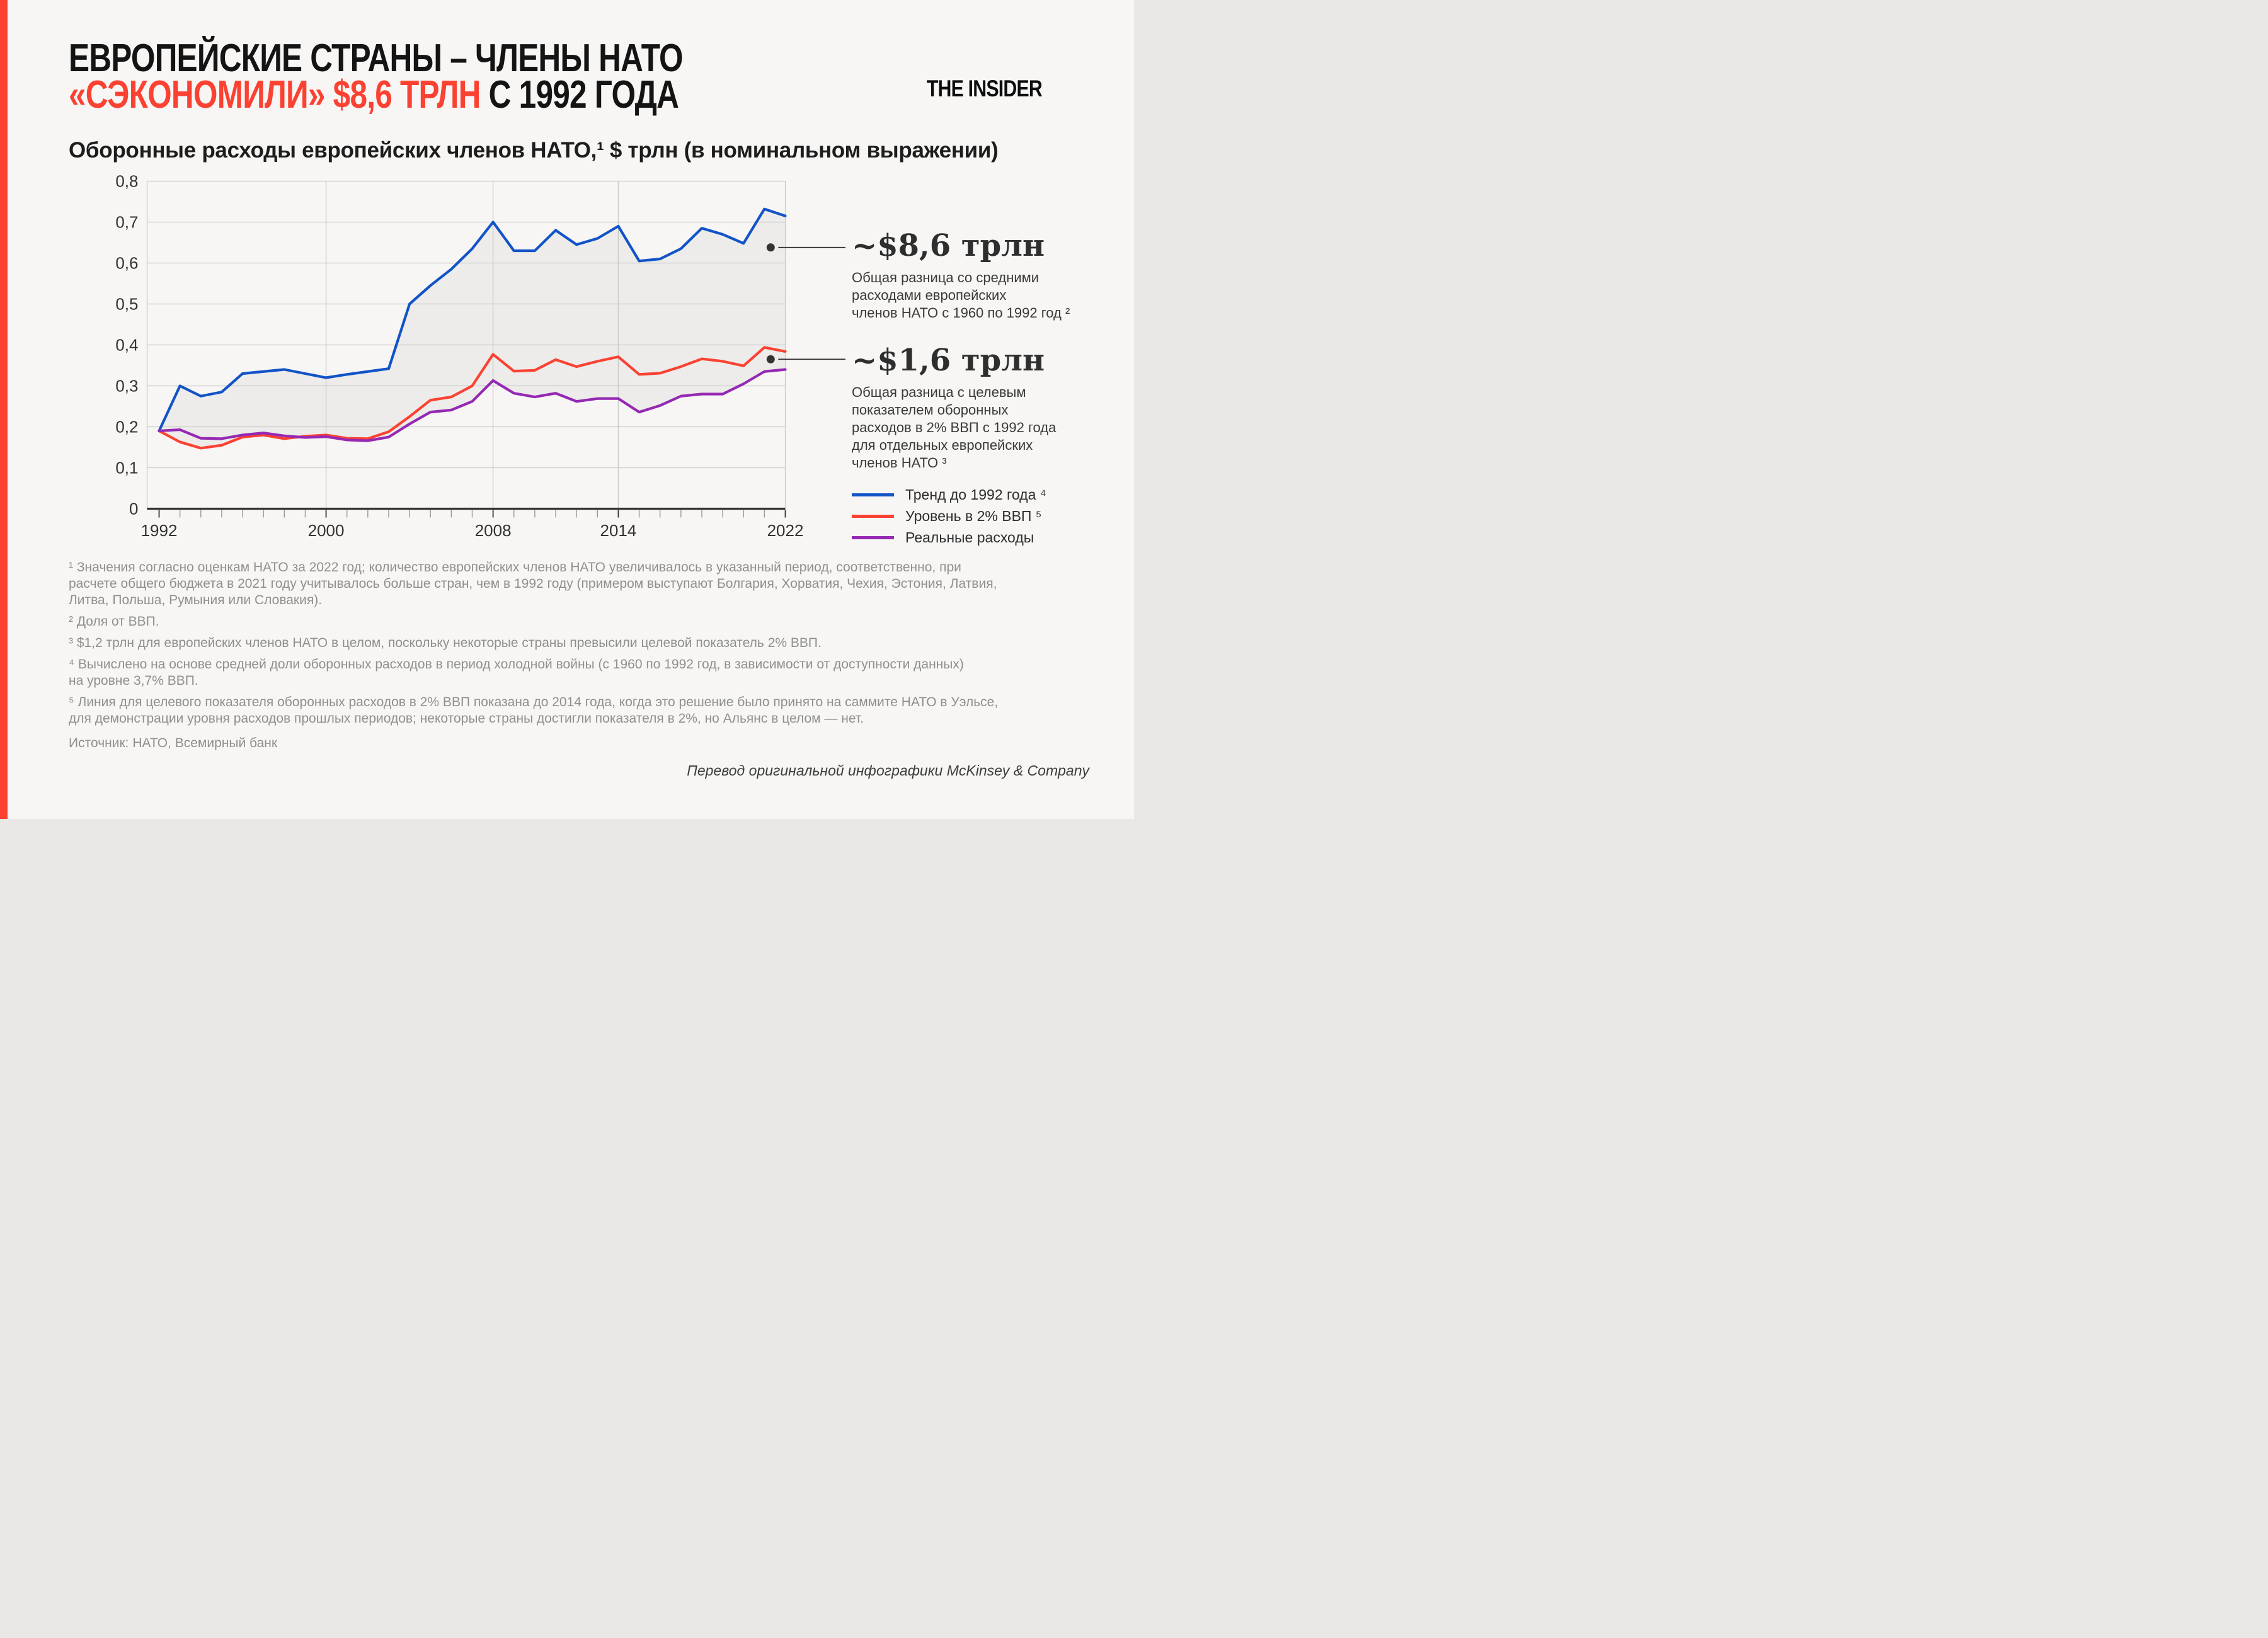 This screenshot has width=2268, height=1638. What do you see at coordinates (4, 409) in the screenshot?
I see `left-accent-bar` at bounding box center [4, 409].